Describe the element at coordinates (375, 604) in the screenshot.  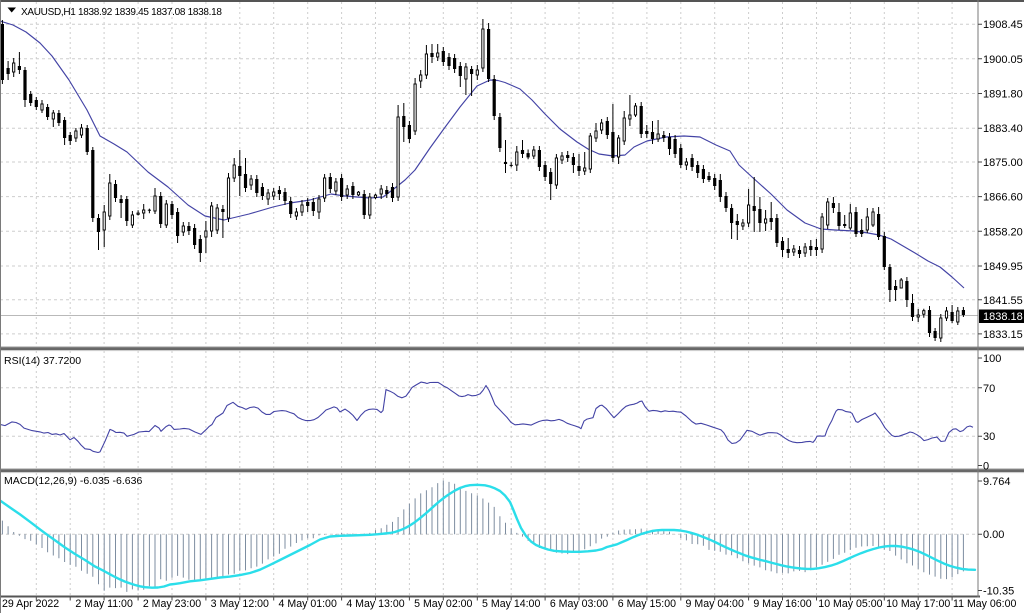
I see `svg-text: 4 May 13:00` at that location.